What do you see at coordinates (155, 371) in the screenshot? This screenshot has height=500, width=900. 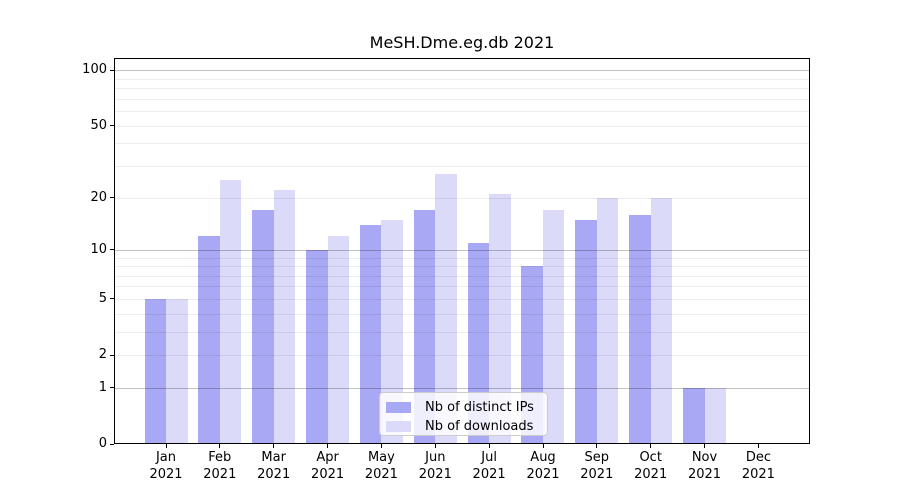 I see `bar-ips-jan` at bounding box center [155, 371].